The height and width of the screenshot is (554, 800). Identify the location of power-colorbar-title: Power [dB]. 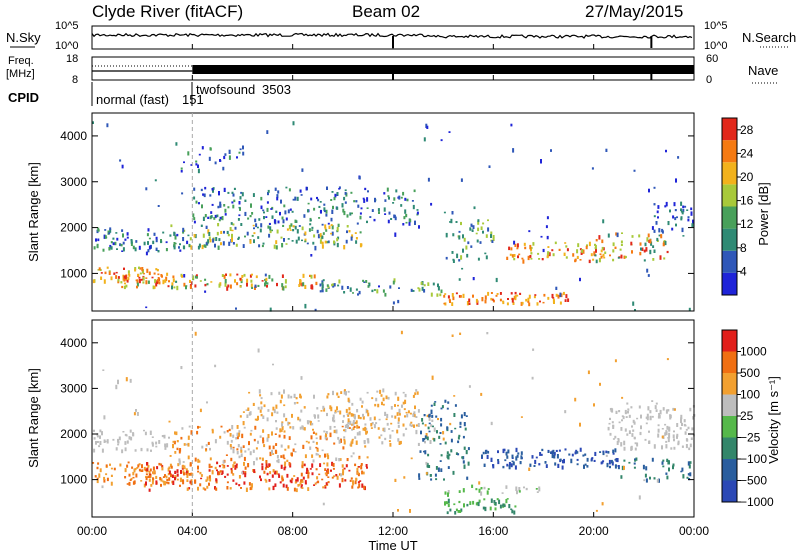
(763, 214).